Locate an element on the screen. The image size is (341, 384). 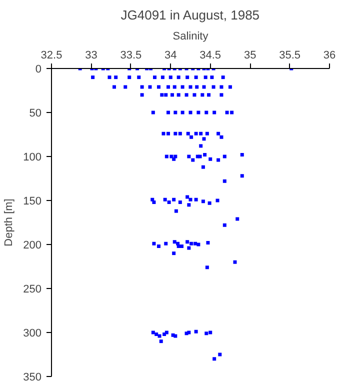
y-tick-label: 0 is located at coordinates (38, 70).